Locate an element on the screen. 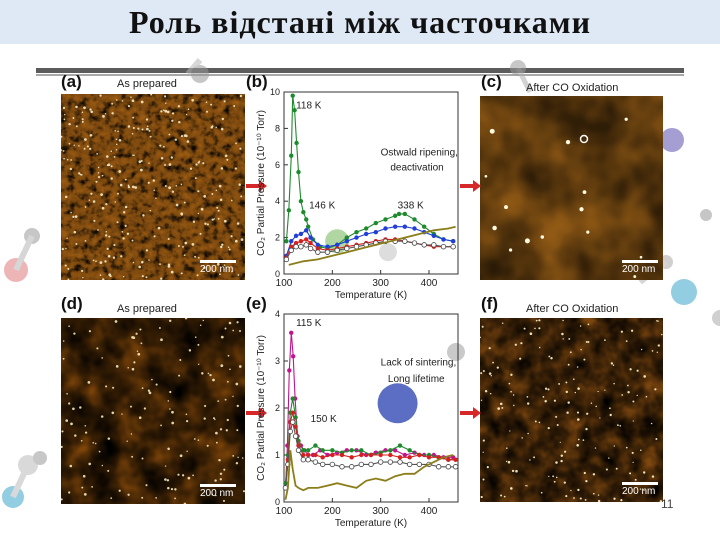 This screenshot has height=540, width=720. y-tick-label: 0 is located at coordinates (277, 274).